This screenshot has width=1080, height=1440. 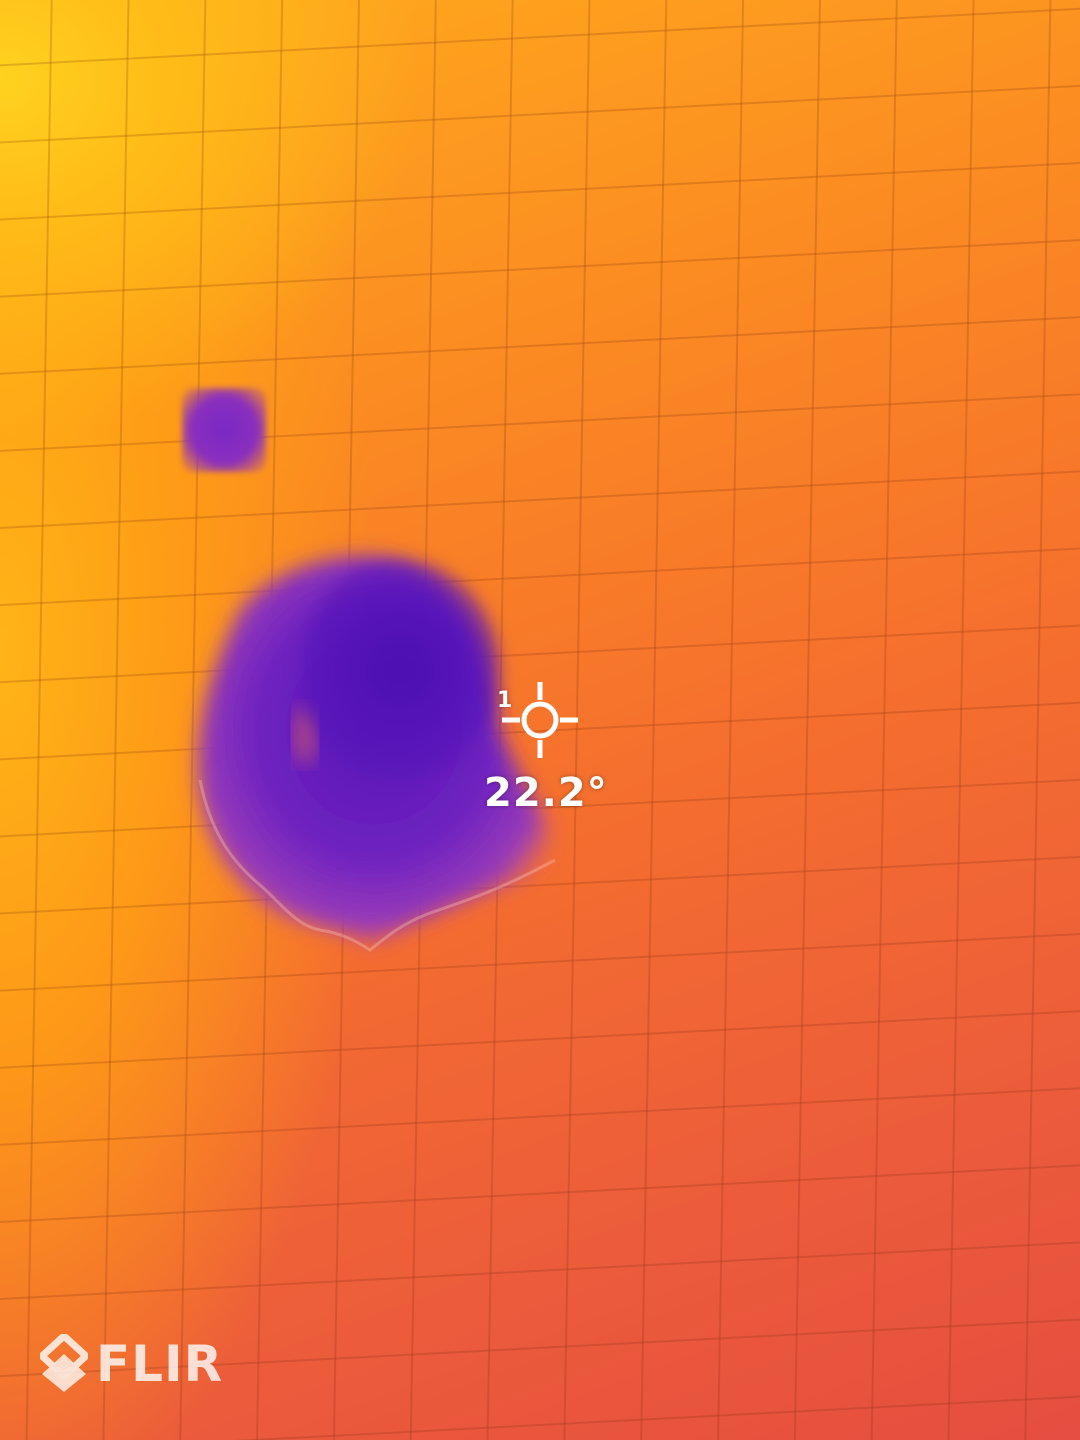 I want to click on cold-spot-small, so click(x=224, y=430).